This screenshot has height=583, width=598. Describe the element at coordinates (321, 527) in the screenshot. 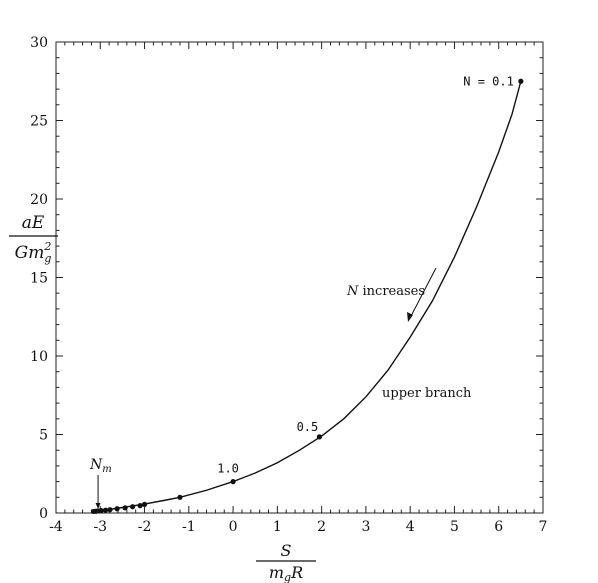

I see `x-tick-label: 2` at that location.